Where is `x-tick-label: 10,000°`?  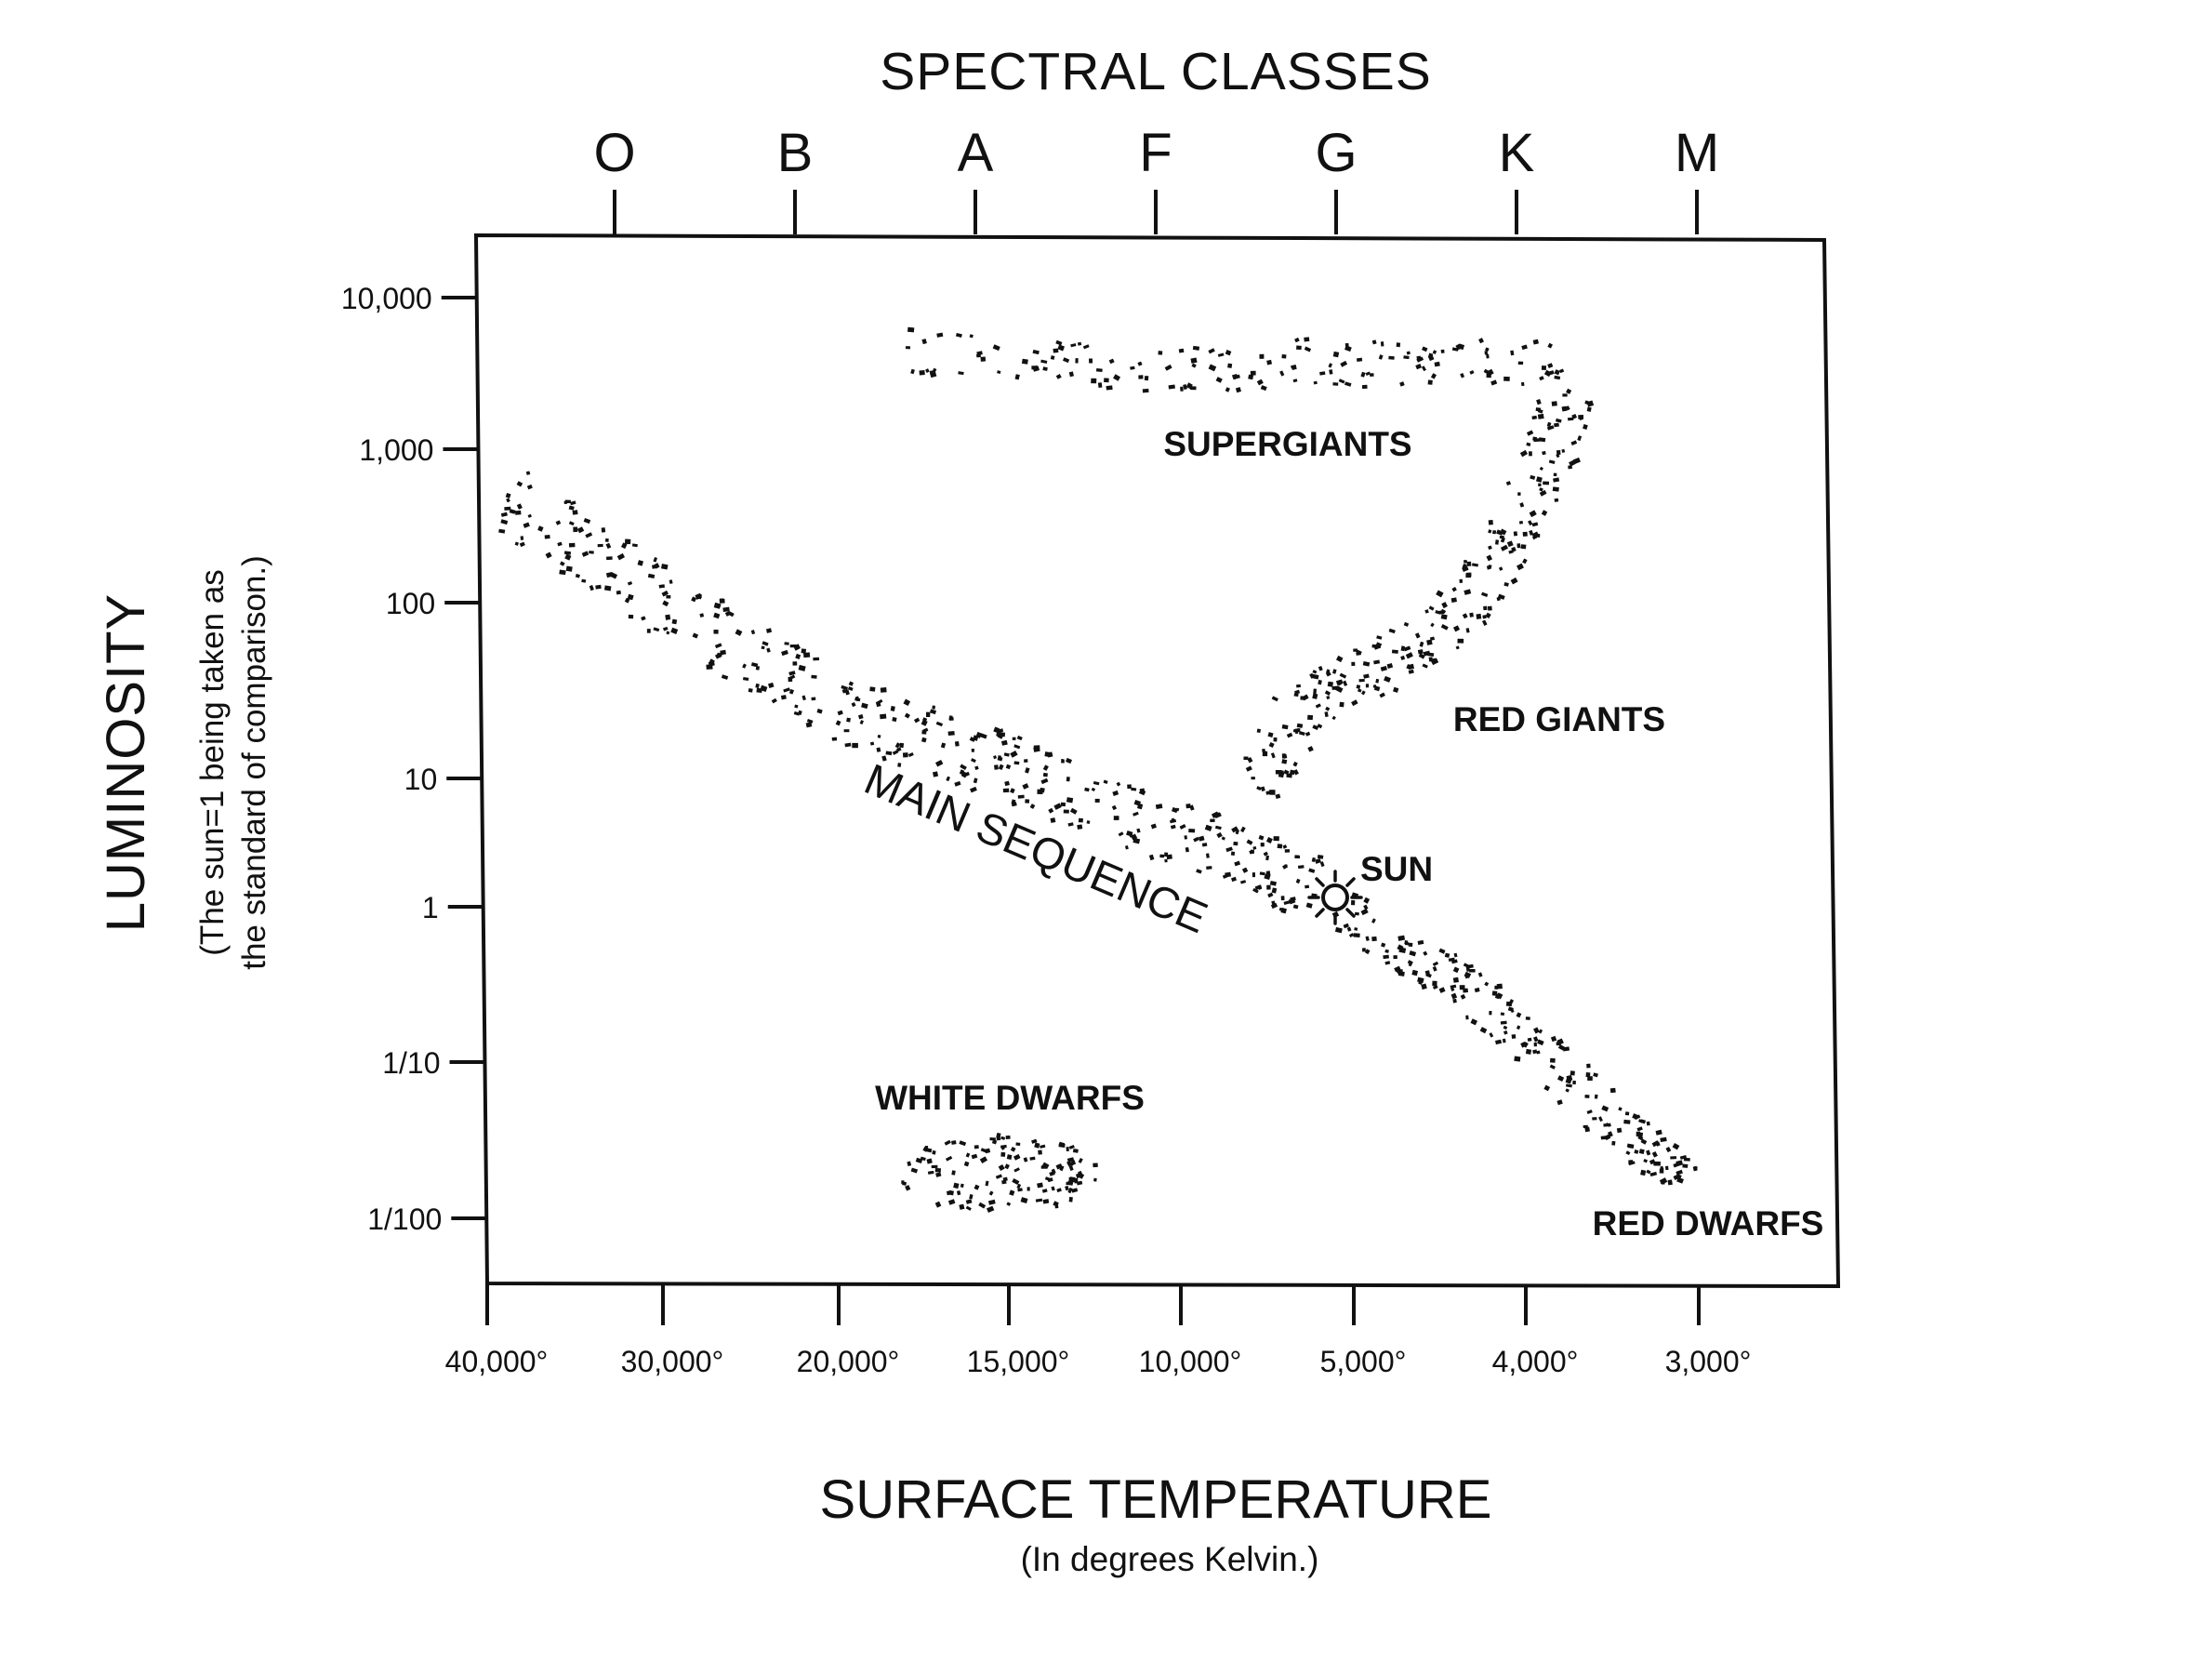 x-tick-label: 10,000° is located at coordinates (1190, 1361).